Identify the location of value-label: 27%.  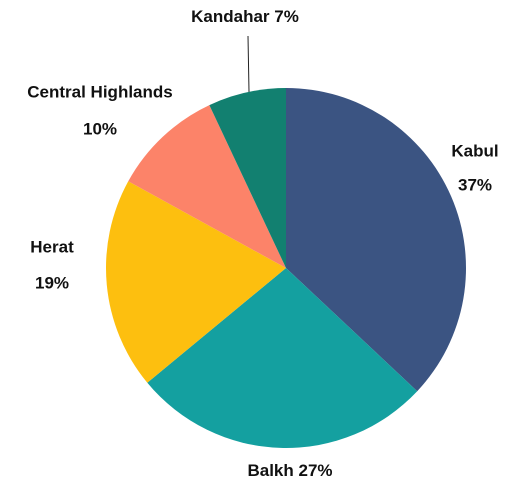
(316, 470).